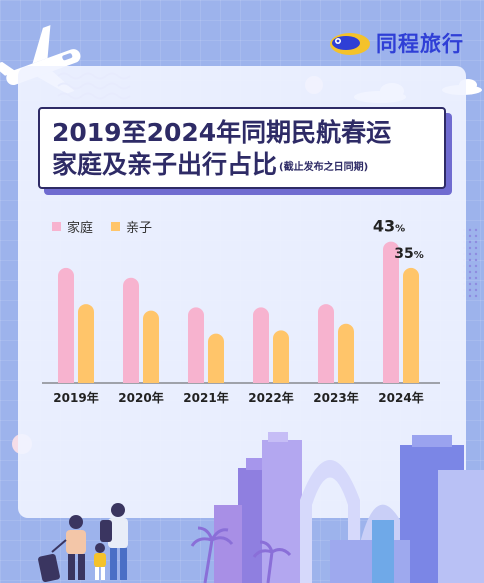 The height and width of the screenshot is (583, 484). Describe the element at coordinates (165, 164) in the screenshot. I see `chart-title-text: 家庭及亲子出行占比` at that location.